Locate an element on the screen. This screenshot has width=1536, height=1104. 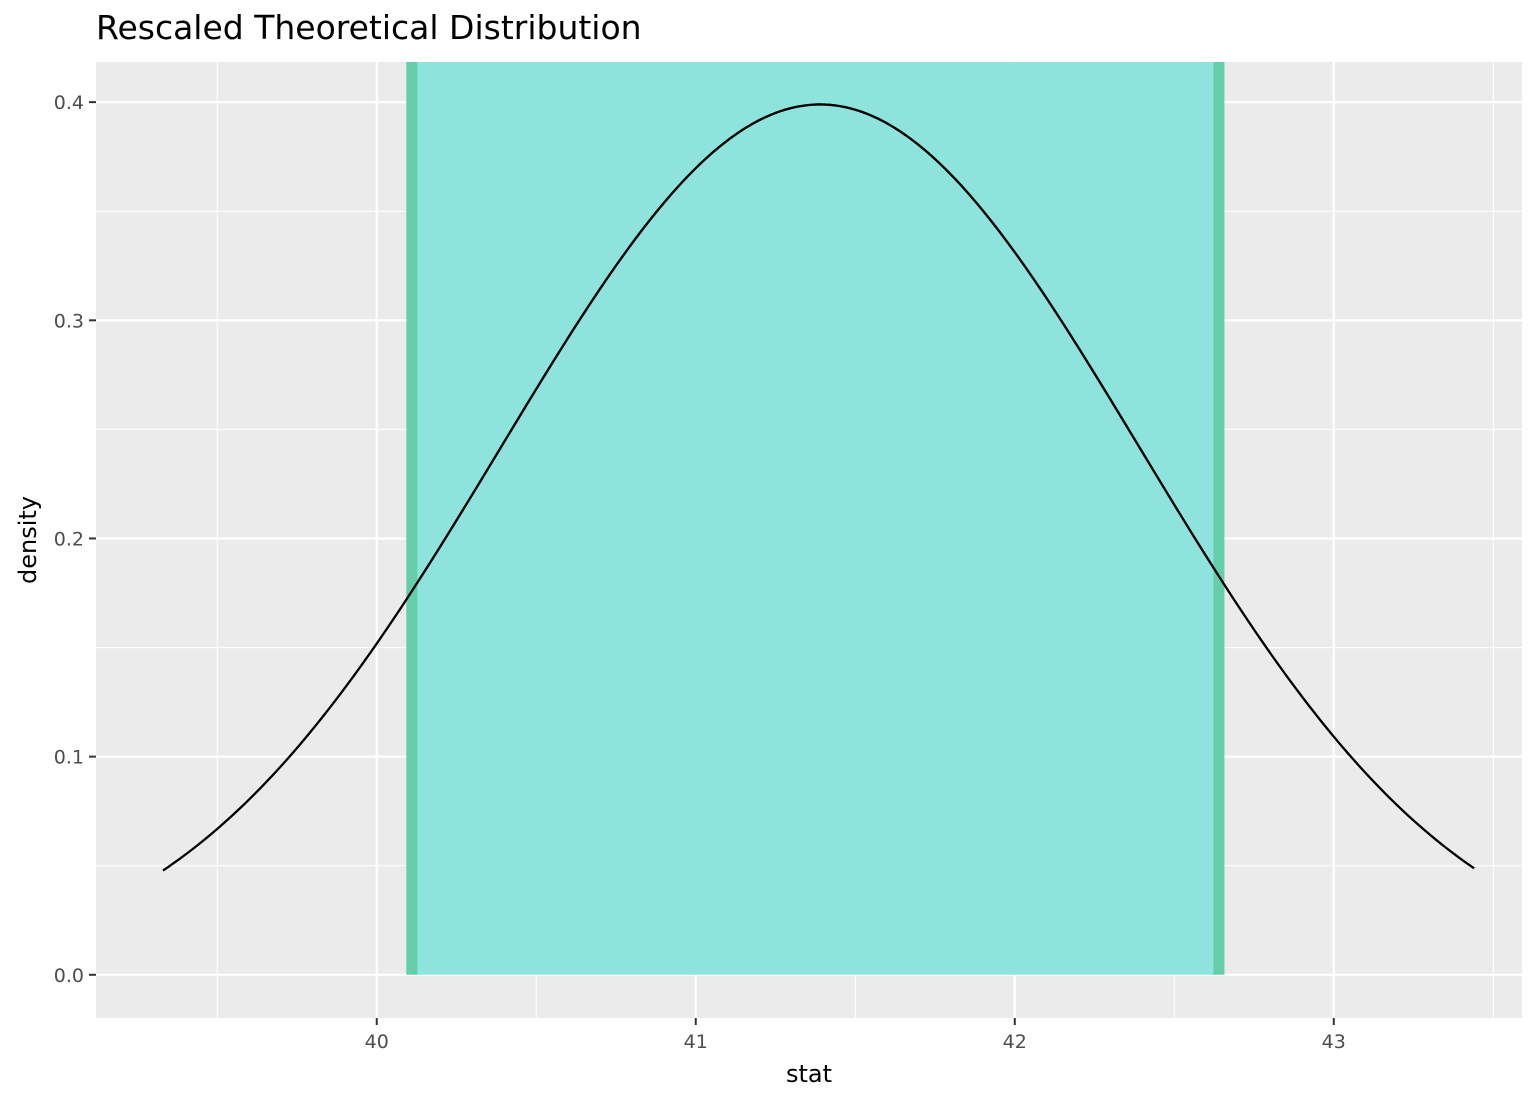
y-tick-label: 0.2 is located at coordinates (69, 539).